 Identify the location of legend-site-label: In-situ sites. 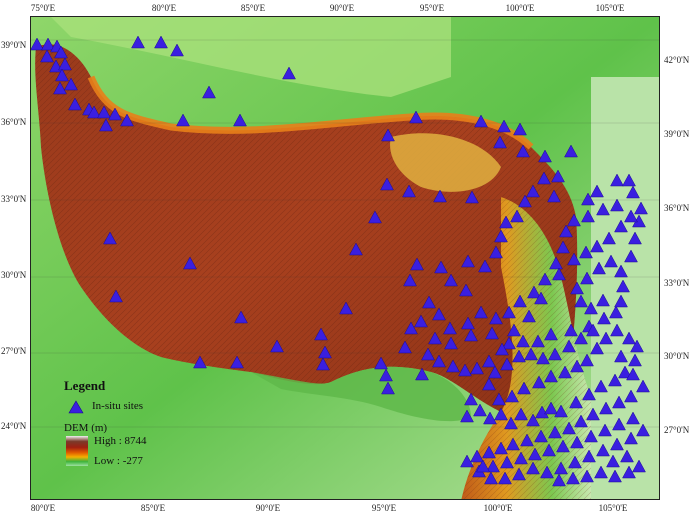
(118, 406).